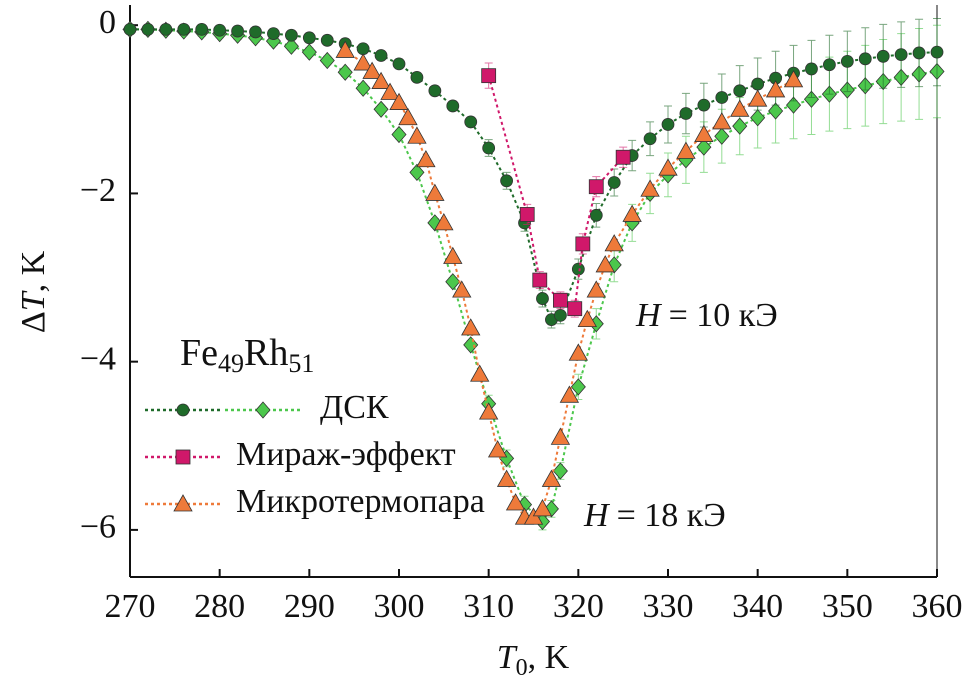 Image resolution: width=970 pixels, height=694 pixels. What do you see at coordinates (301, 363) in the screenshot?
I see `legend-title-sub: 51` at bounding box center [301, 363].